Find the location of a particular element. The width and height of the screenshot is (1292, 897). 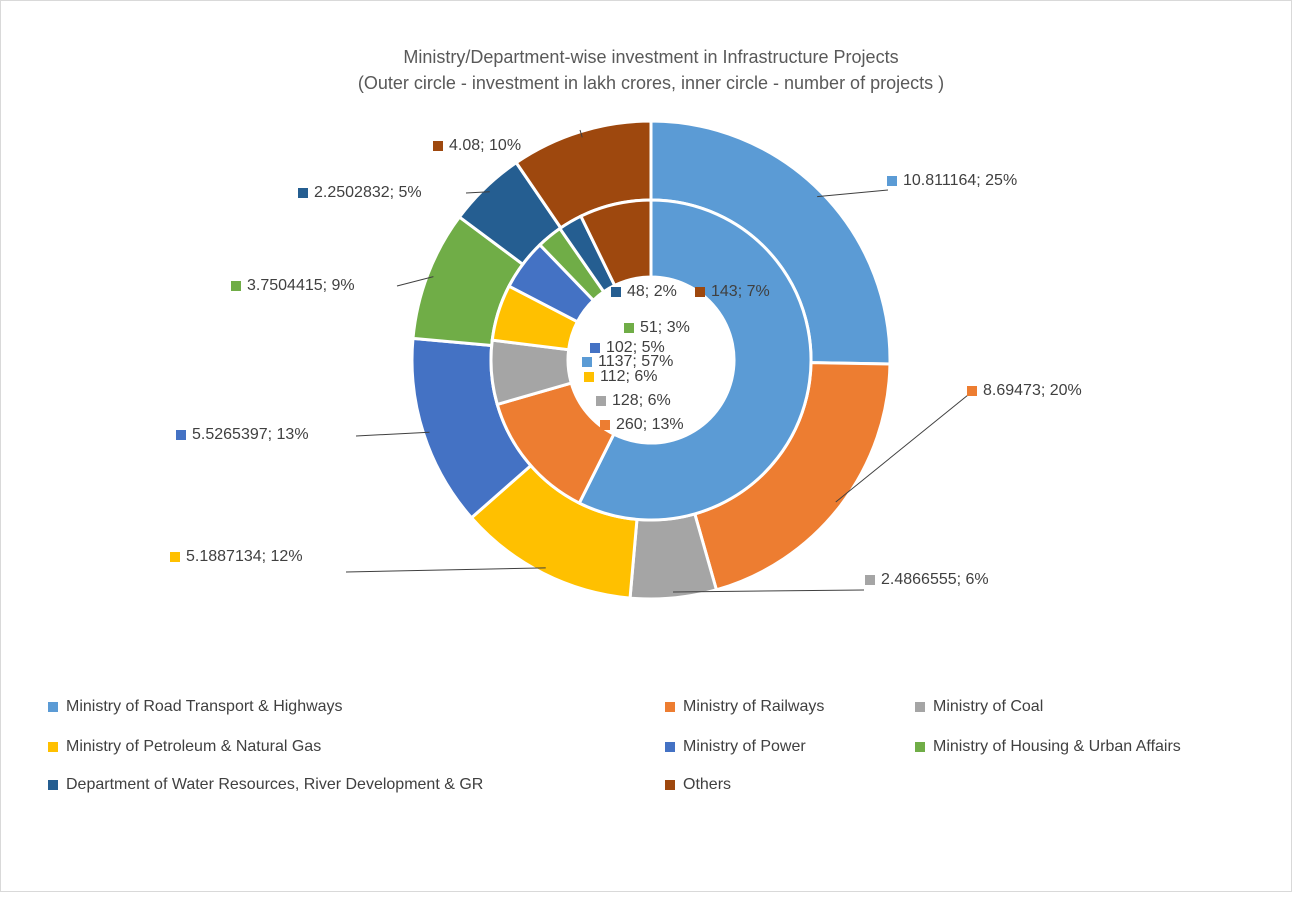

data-label: 3.7504415; 9% is located at coordinates (301, 285).